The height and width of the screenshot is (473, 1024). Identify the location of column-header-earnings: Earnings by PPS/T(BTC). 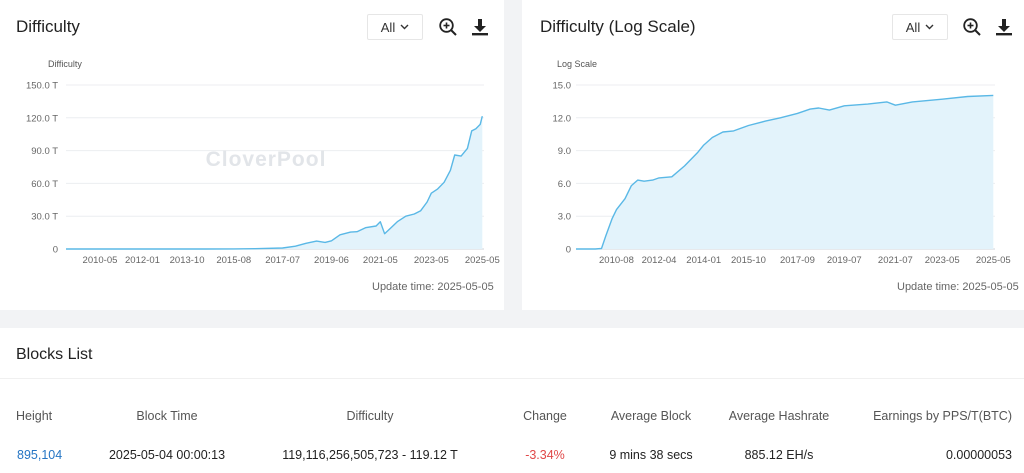
(942, 416).